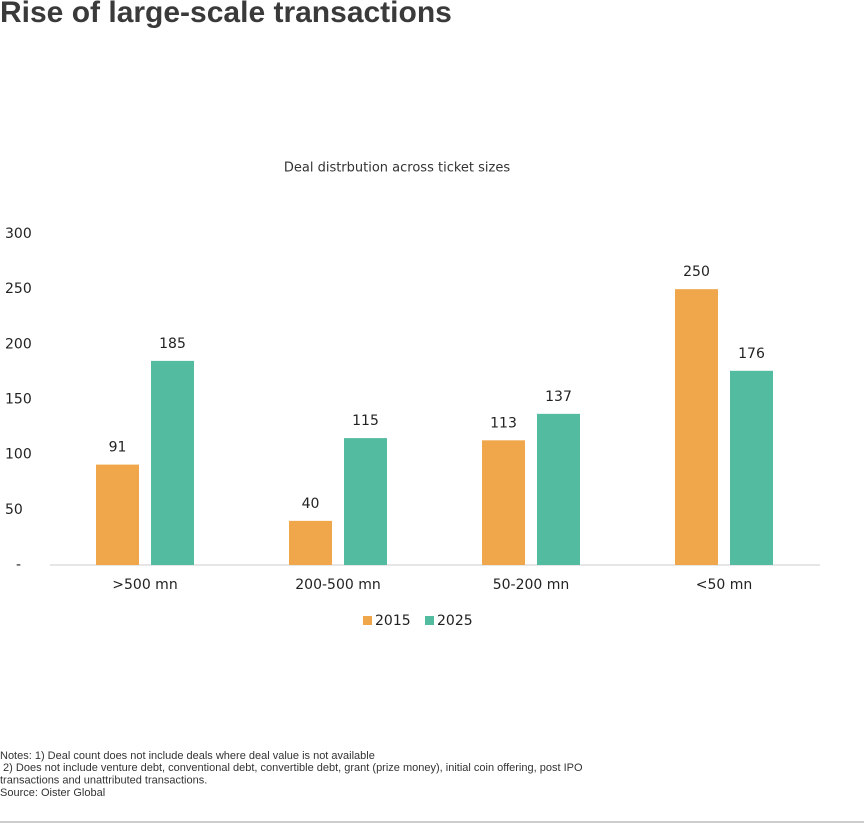 This screenshot has height=824, width=864. What do you see at coordinates (337, 585) in the screenshot?
I see `x-tick-label: 200-500 mn` at bounding box center [337, 585].